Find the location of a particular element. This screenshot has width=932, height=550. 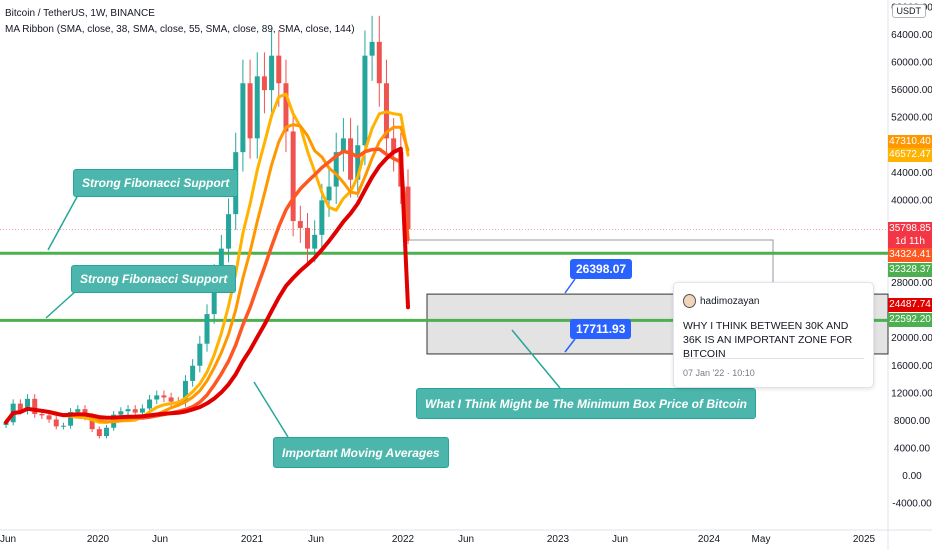

author-avatar is located at coordinates (689, 301).